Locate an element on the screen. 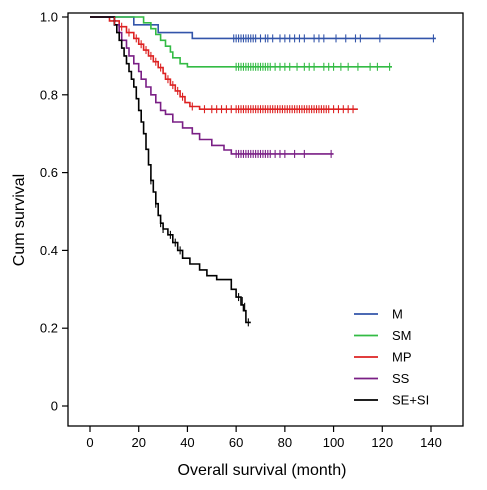 Image resolution: width=487 pixels, height=490 pixels. x-axis-title: Overall survival (month) is located at coordinates (262, 470).